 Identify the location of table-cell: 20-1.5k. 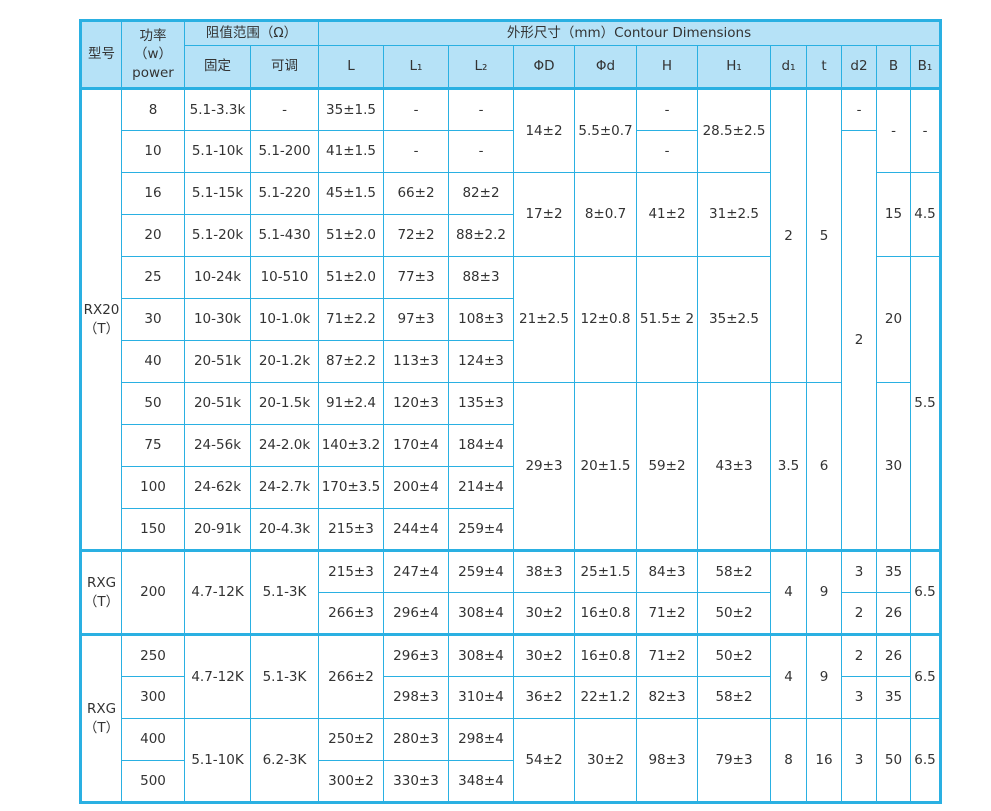
(284, 403).